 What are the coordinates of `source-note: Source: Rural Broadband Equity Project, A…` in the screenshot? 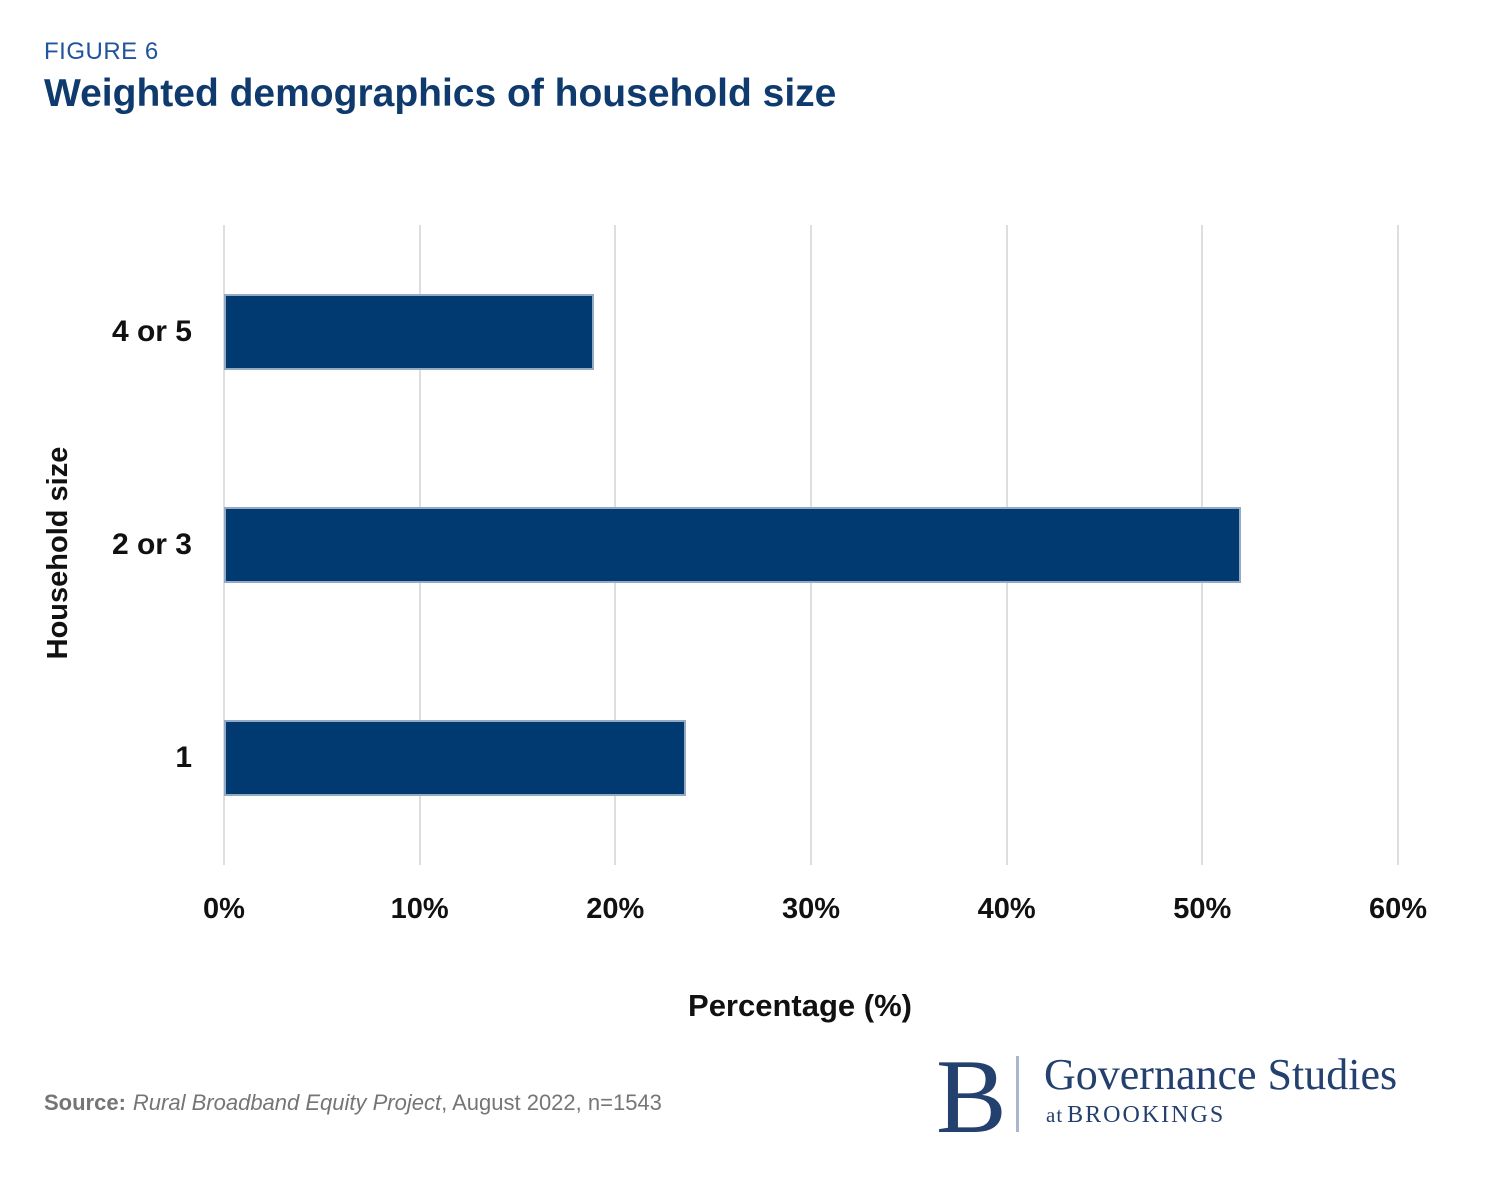 It's located at (353, 1103).